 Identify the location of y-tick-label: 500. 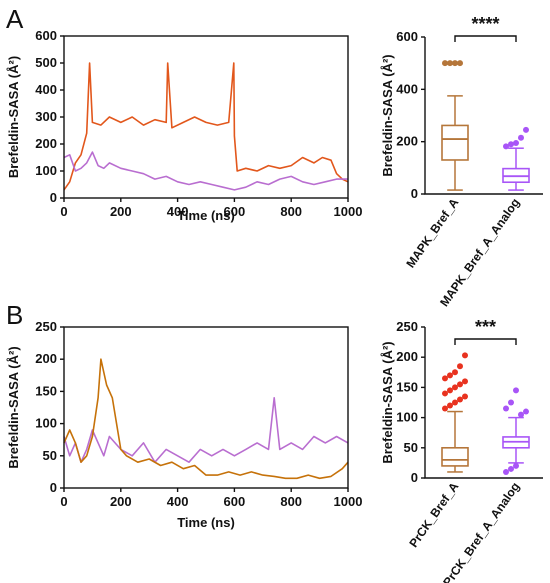
(46, 62).